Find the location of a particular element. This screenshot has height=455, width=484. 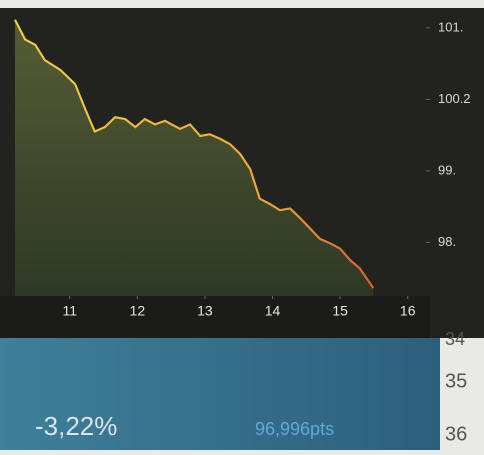

x-tick-label: 11 is located at coordinates (69, 311).